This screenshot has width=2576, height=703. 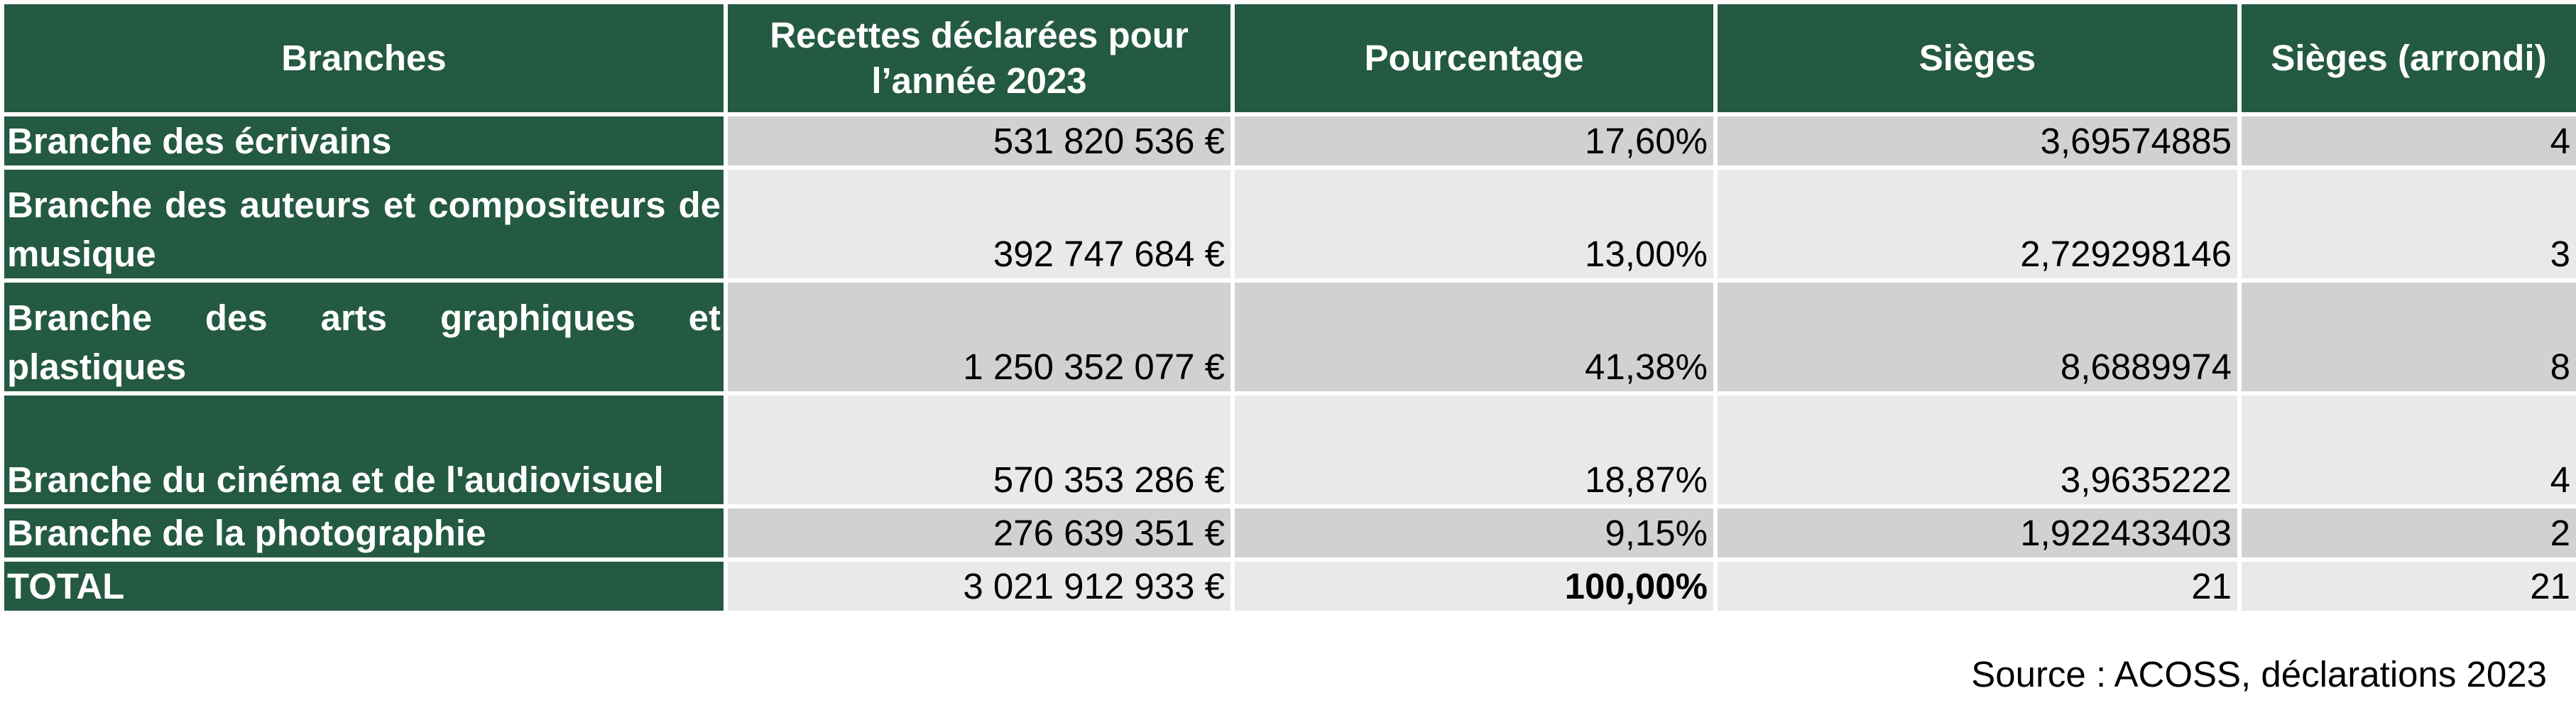 What do you see at coordinates (364, 141) in the screenshot?
I see `branch-cell: Branche des écrivains` at bounding box center [364, 141].